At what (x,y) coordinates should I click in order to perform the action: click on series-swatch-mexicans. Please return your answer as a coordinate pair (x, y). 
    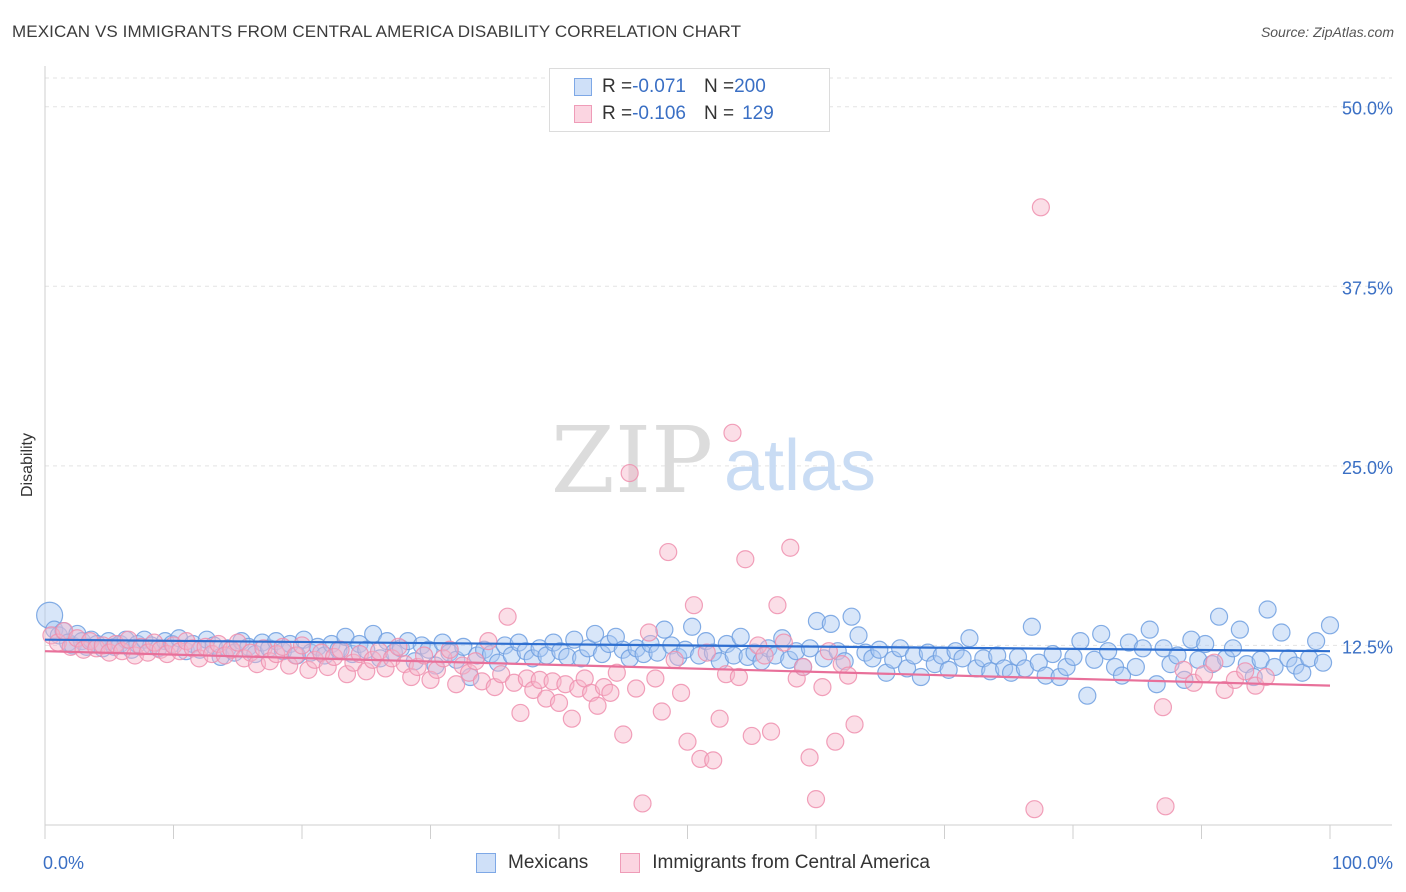
    Looking at the image, I should click on (486, 863).